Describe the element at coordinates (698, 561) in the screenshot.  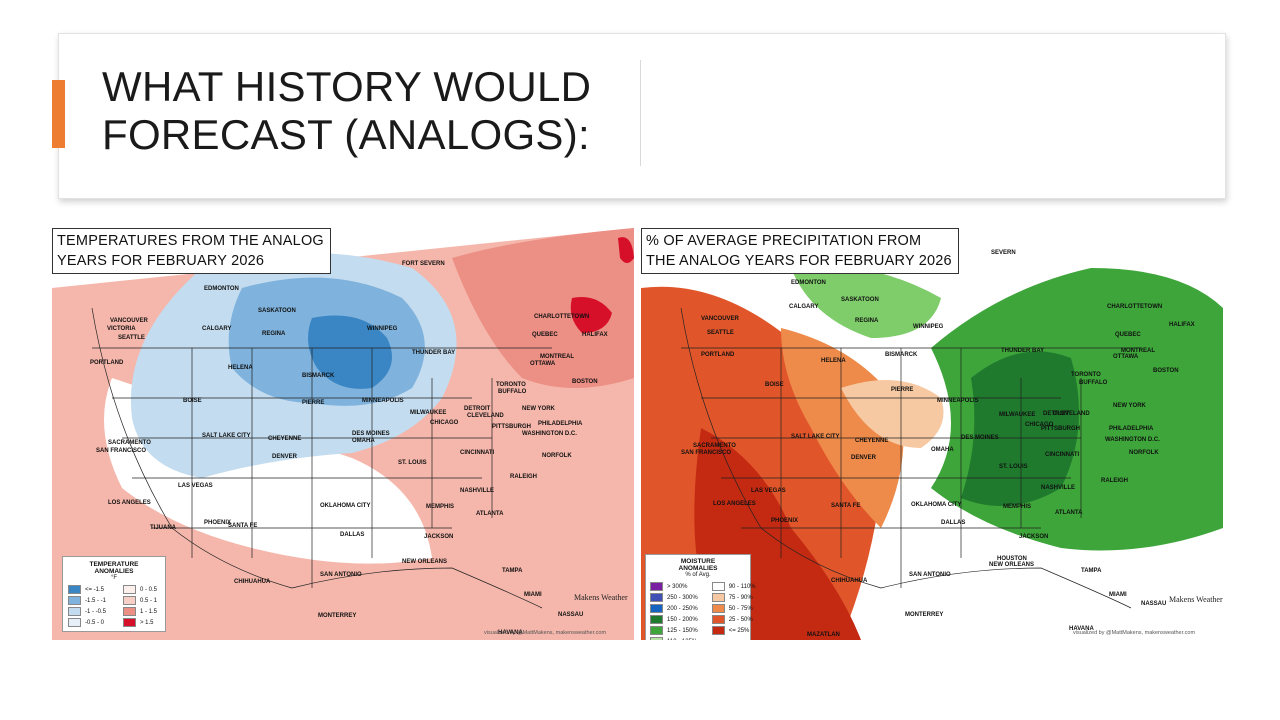
I see `legend-title-line1: MOISTURE` at that location.